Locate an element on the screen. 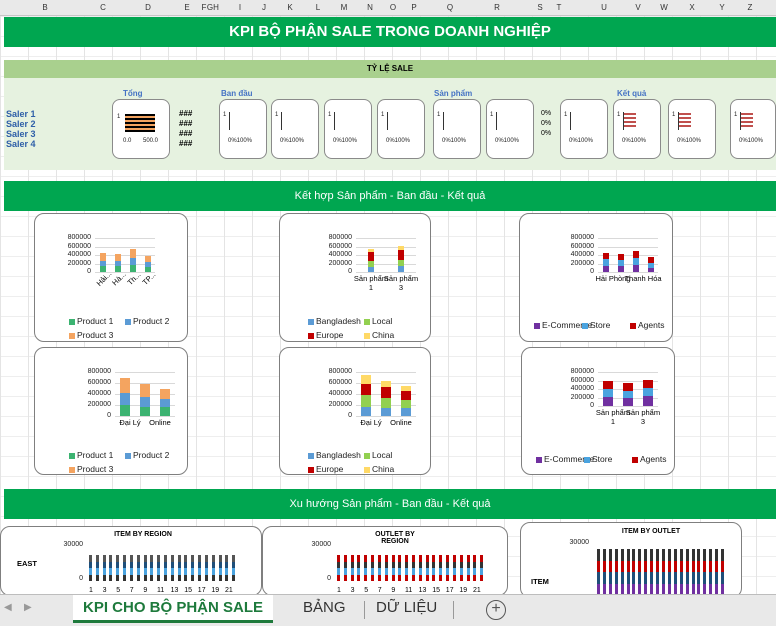 Image resolution: width=776 pixels, height=626 pixels. tab-du-lieu: DỮ LIỆU is located at coordinates (407, 607).